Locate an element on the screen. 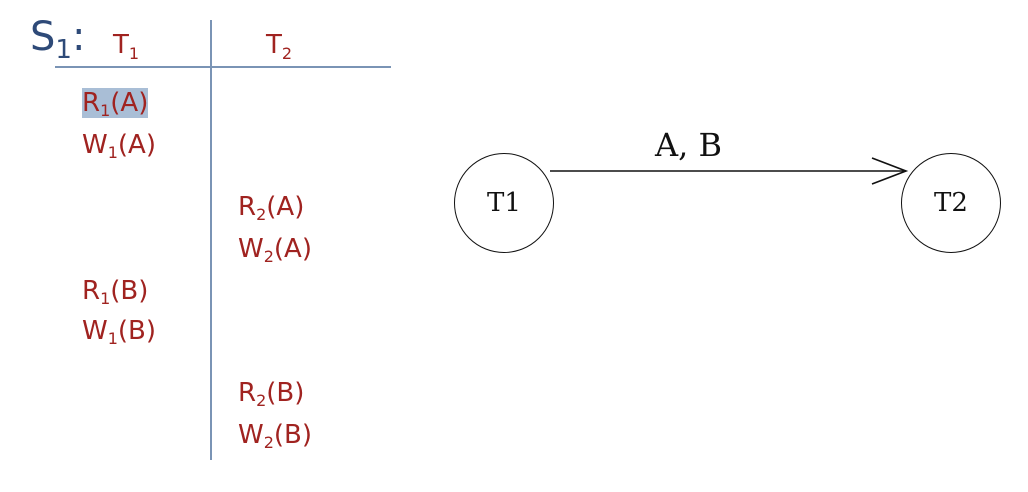  column-header-t2: T2 is located at coordinates (279, 46).